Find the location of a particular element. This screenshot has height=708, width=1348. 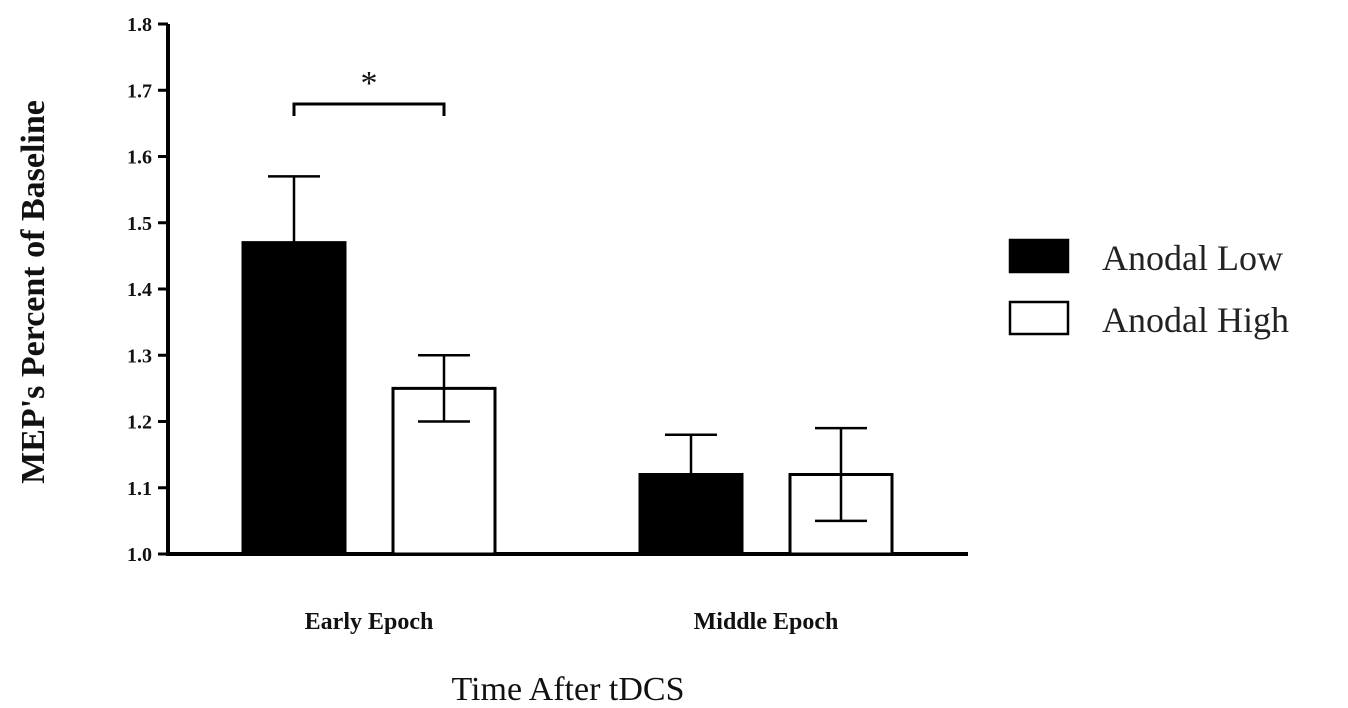

bar-anodal-low-early-epoch is located at coordinates (294, 398).